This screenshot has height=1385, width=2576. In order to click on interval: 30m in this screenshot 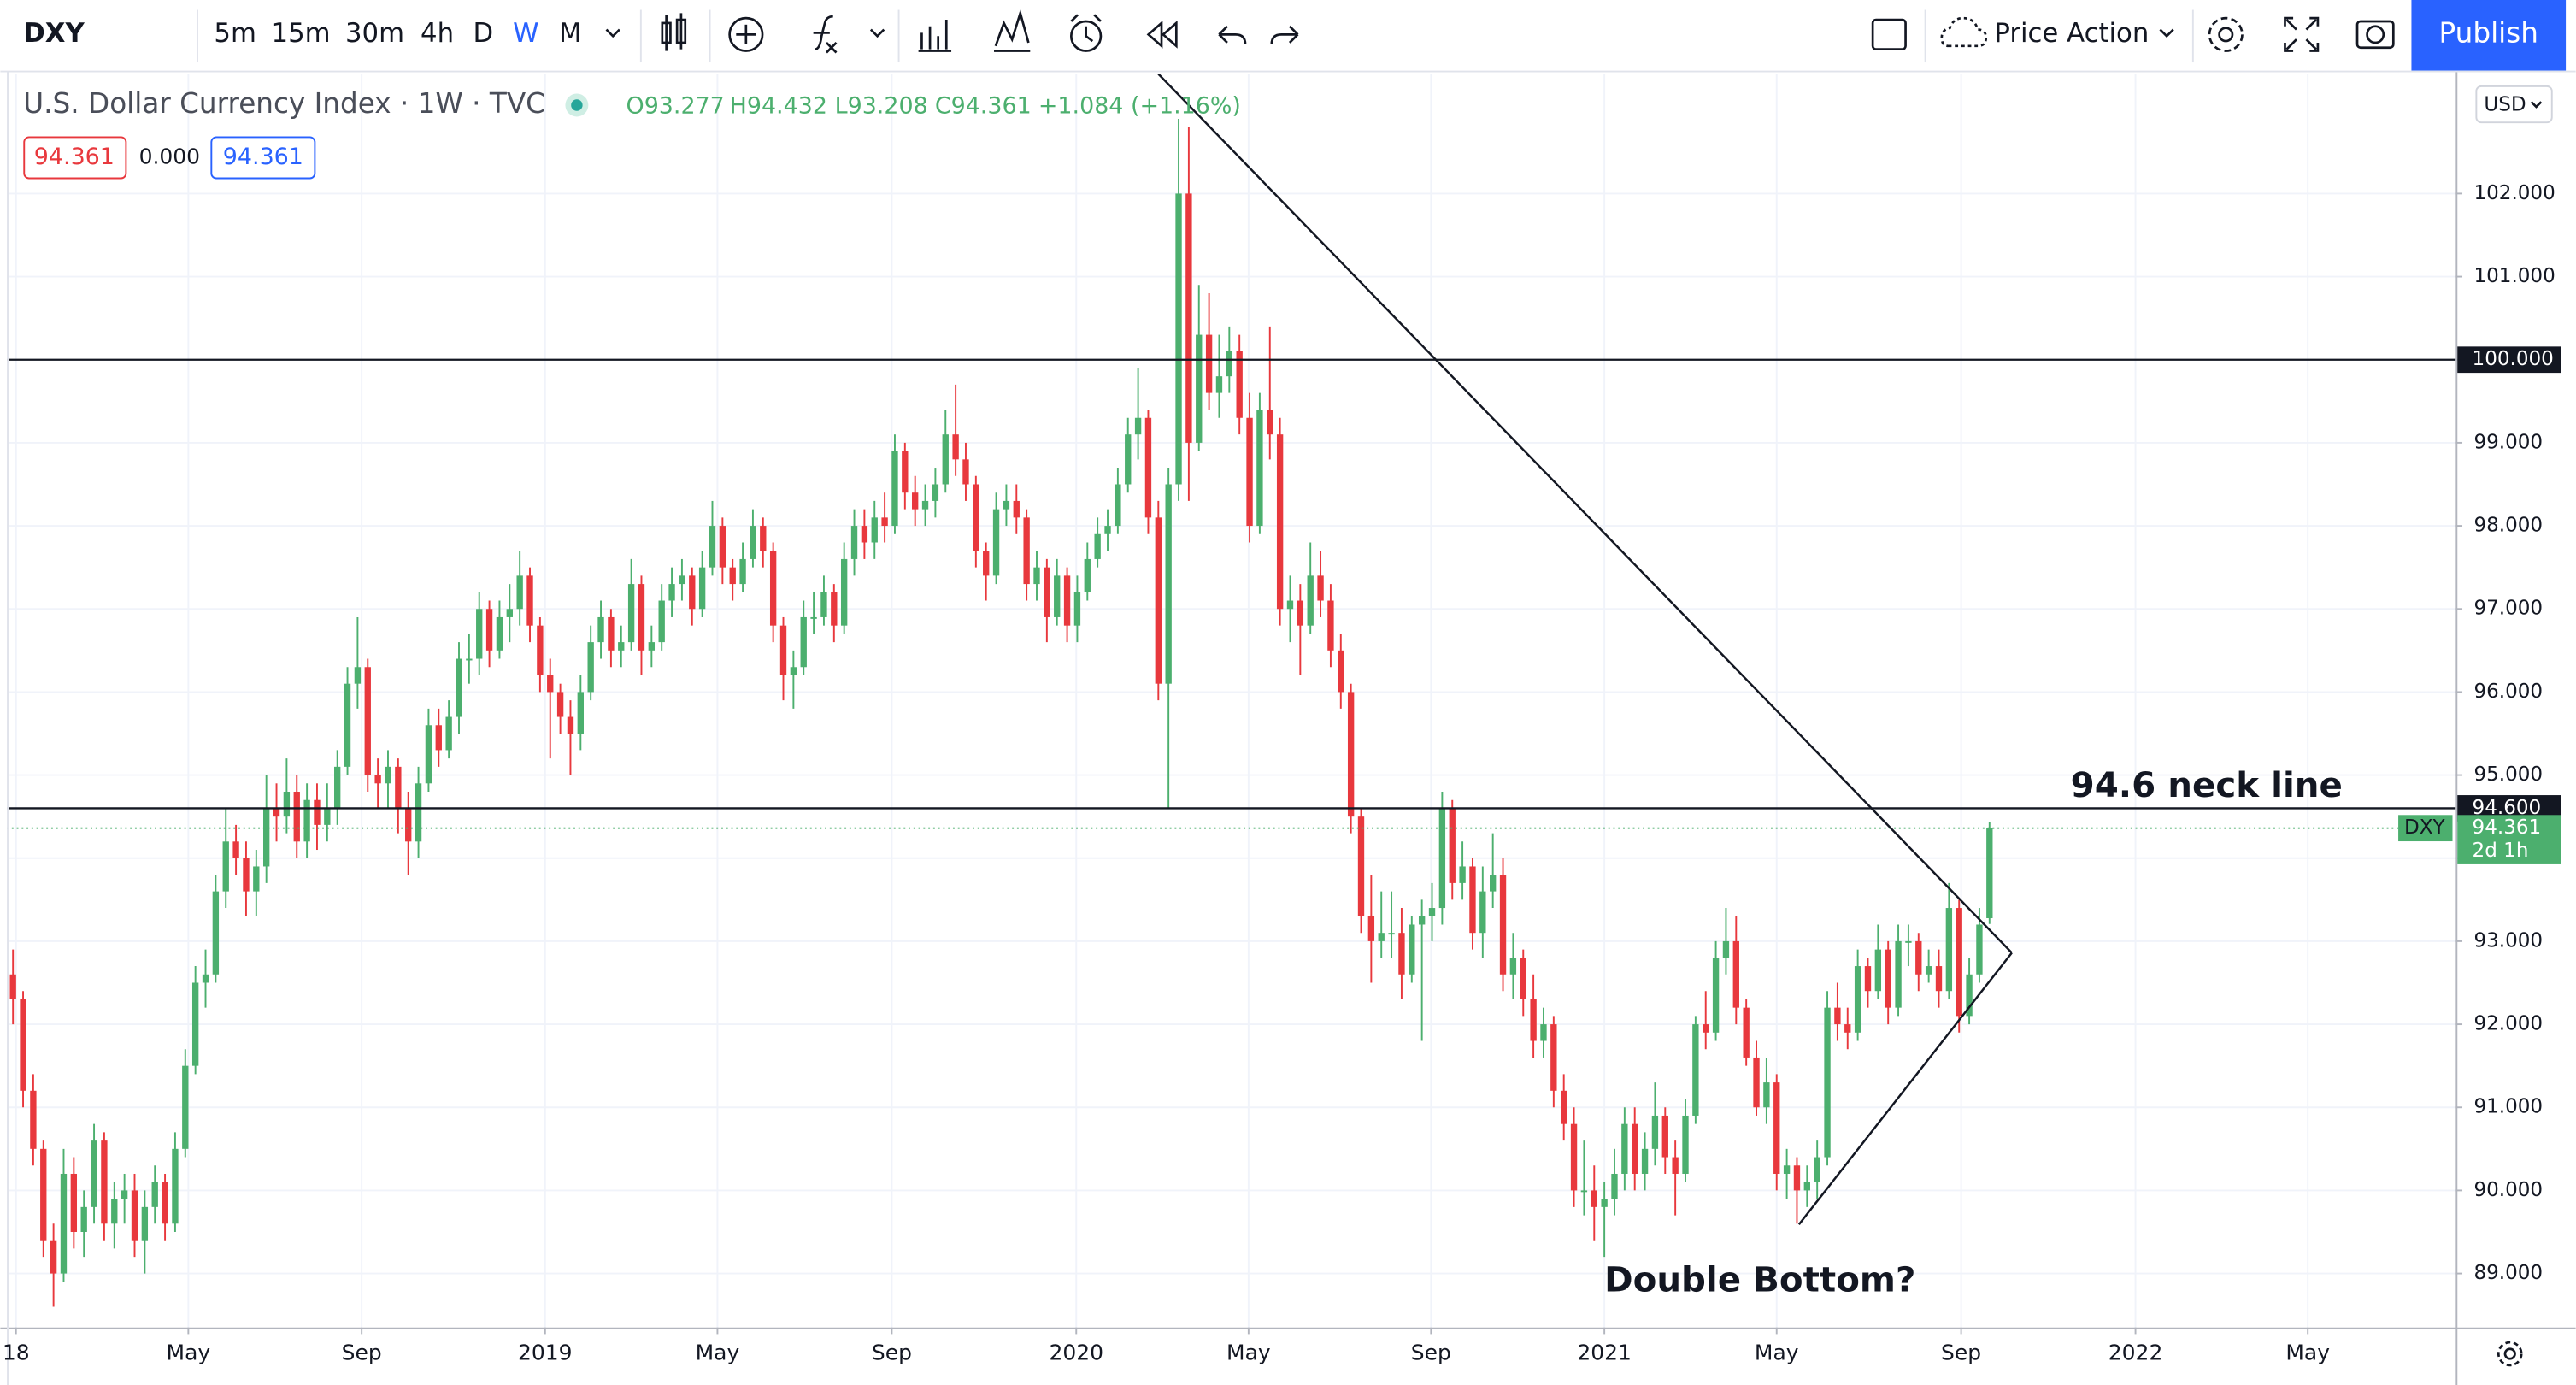, I will do `click(374, 33)`.